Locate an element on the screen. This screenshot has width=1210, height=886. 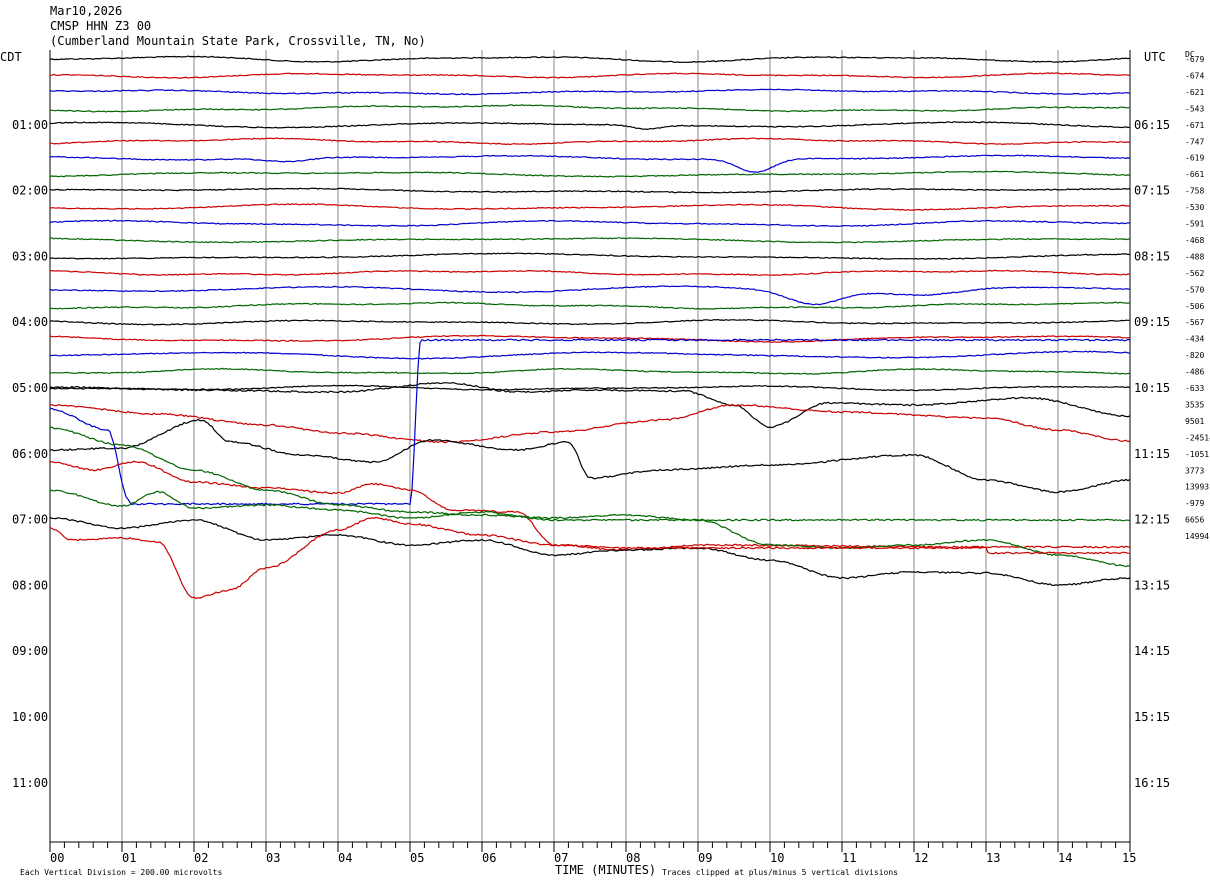
dc-offset-label: -468 is located at coordinates (1194, 240).